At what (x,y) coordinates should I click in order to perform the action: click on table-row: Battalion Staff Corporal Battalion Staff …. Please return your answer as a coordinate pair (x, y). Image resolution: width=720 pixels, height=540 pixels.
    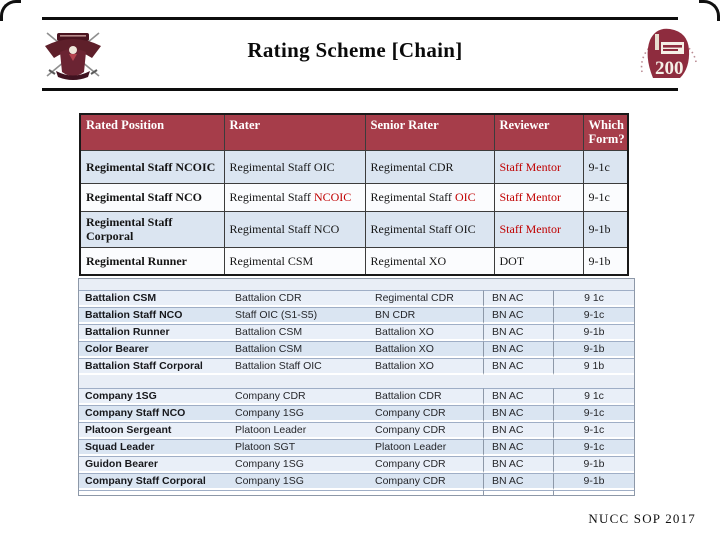
    Looking at the image, I should click on (357, 366).